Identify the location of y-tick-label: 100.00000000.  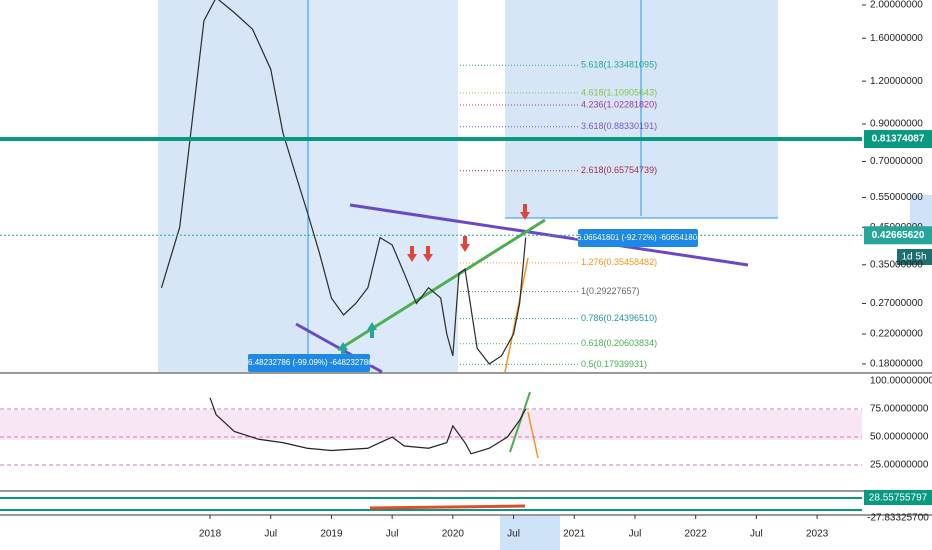
(901, 381).